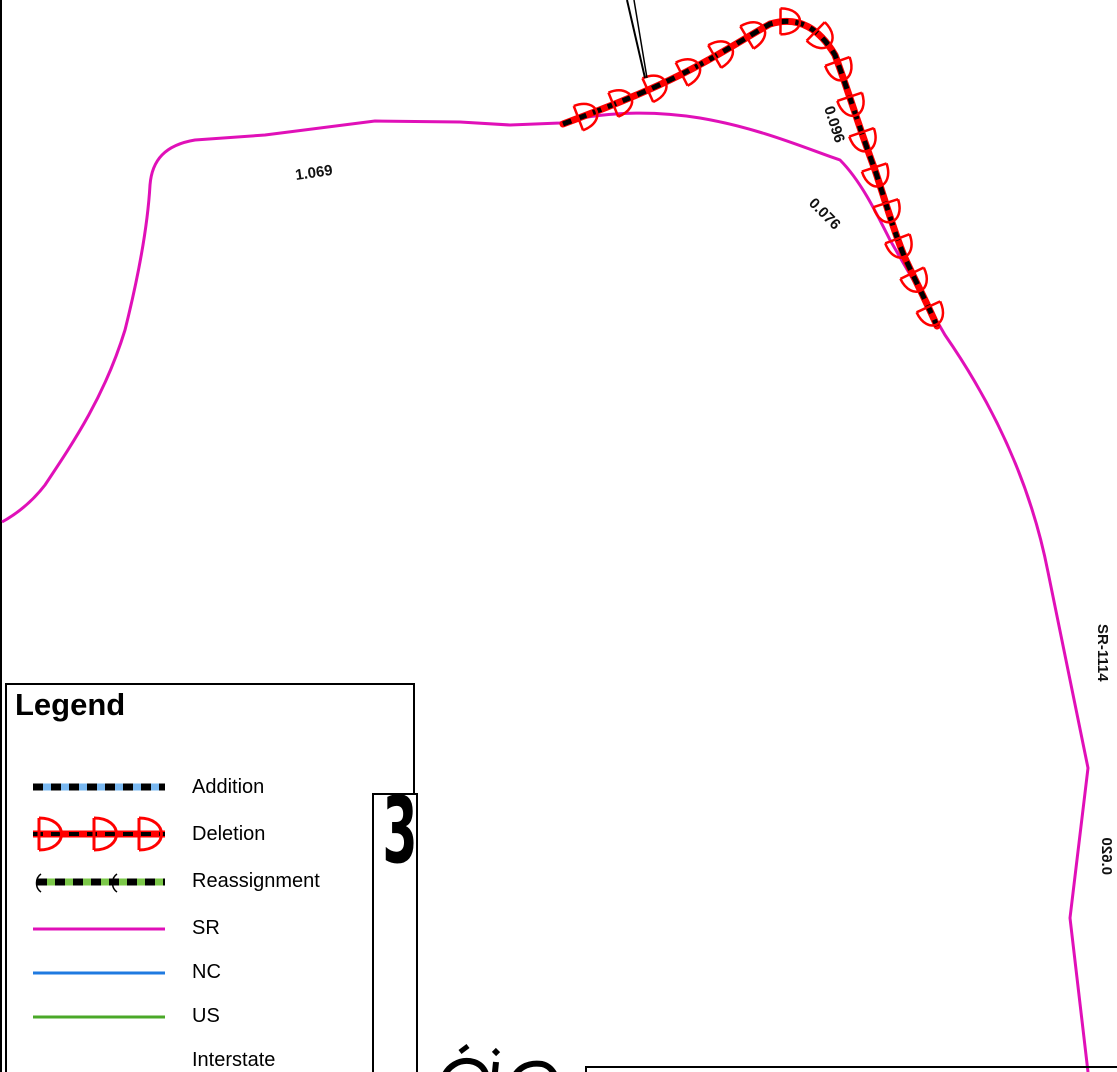  I want to click on deletion-symbol-icon, so click(99, 834).